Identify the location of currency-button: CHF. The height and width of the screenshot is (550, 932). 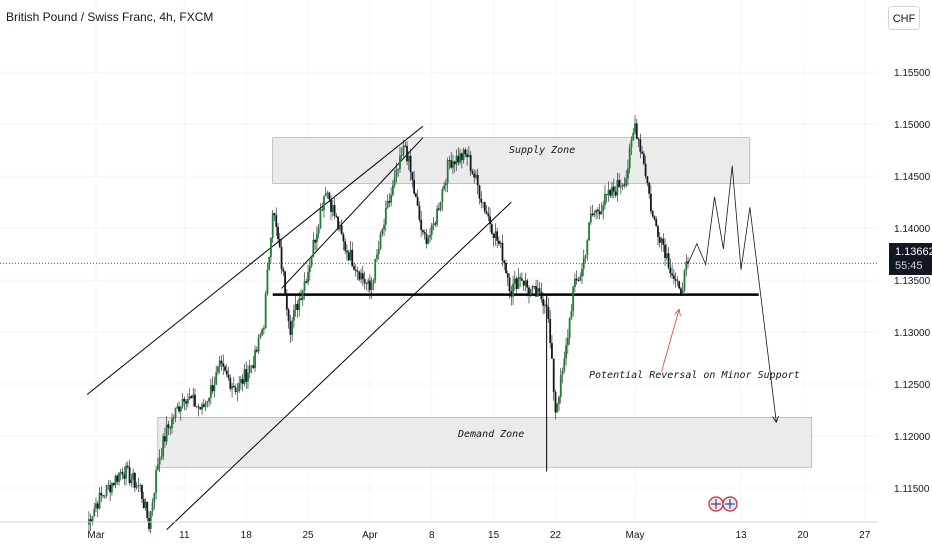
(904, 18).